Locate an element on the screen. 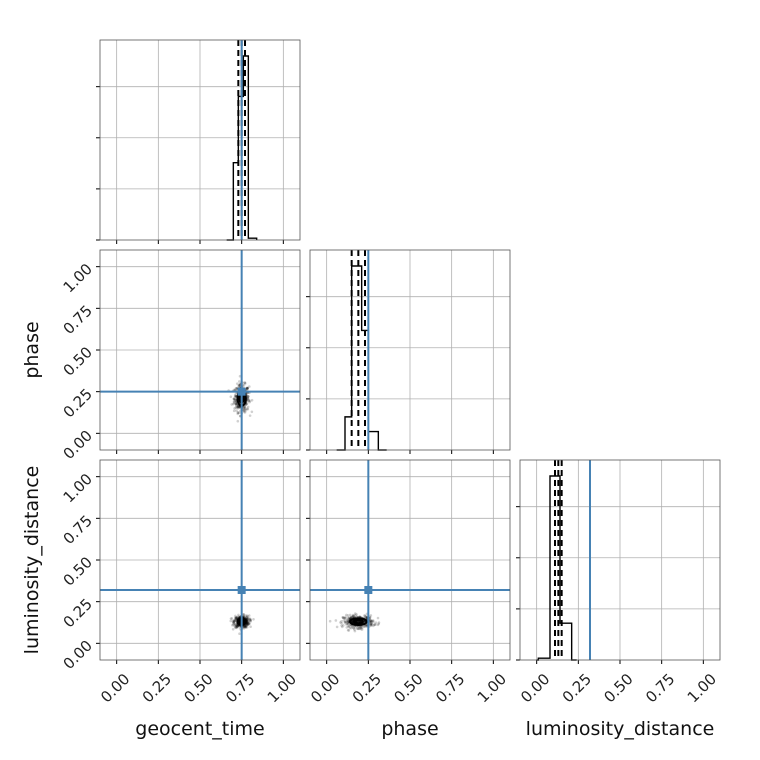 The height and width of the screenshot is (760, 760). panel-frame is located at coordinates (410, 560).